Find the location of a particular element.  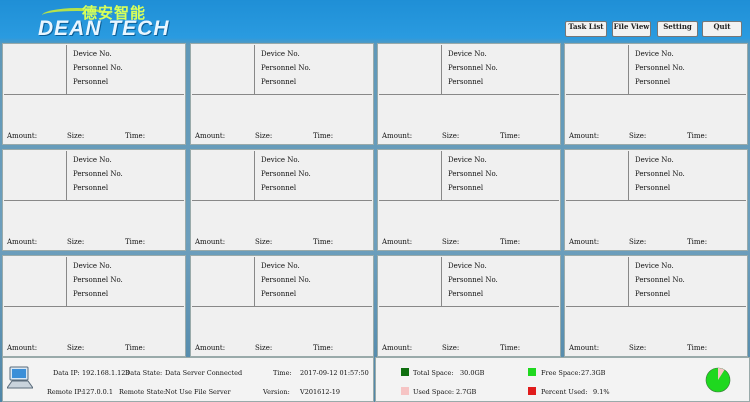

version-value: V201612-19 is located at coordinates (320, 392).